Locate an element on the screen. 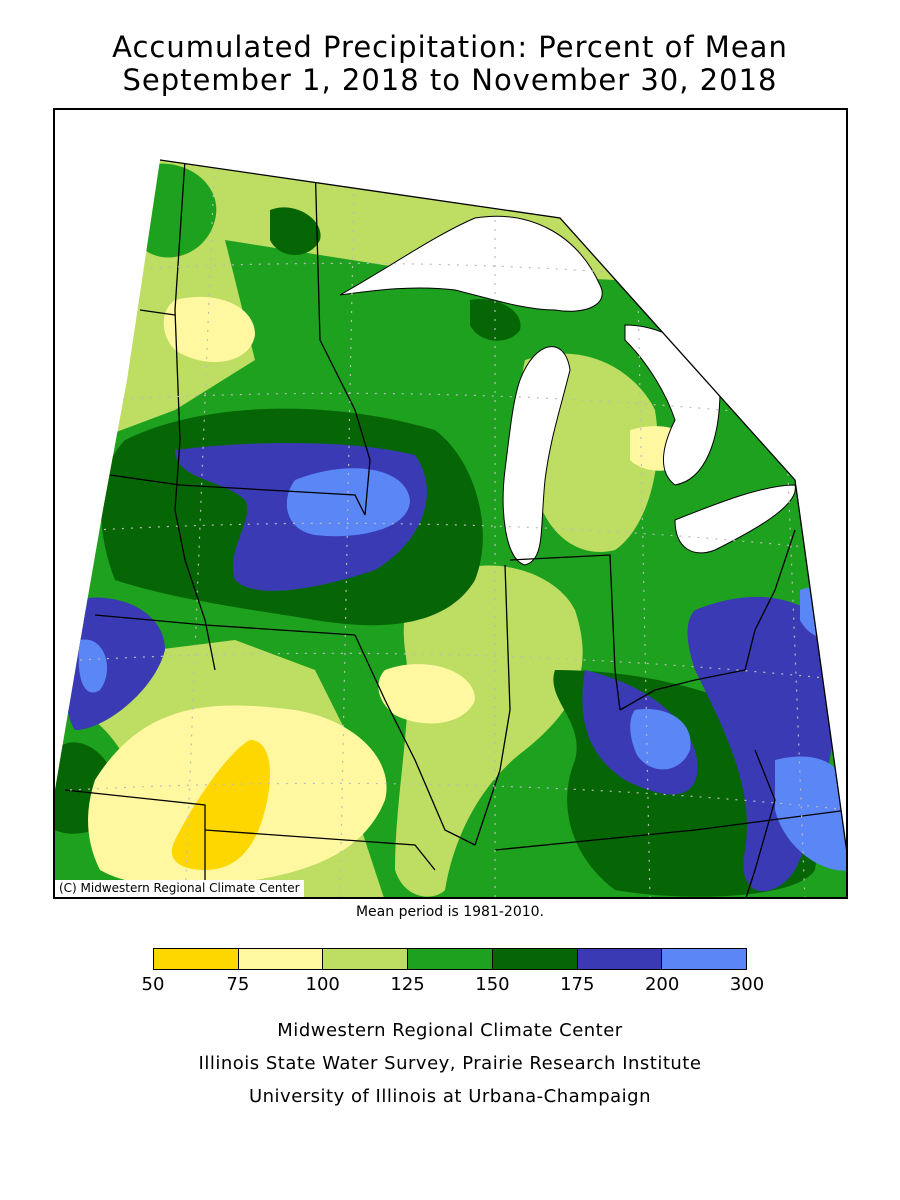 Image resolution: width=900 pixels, height=1200 pixels. lake-erie is located at coordinates (735, 519).